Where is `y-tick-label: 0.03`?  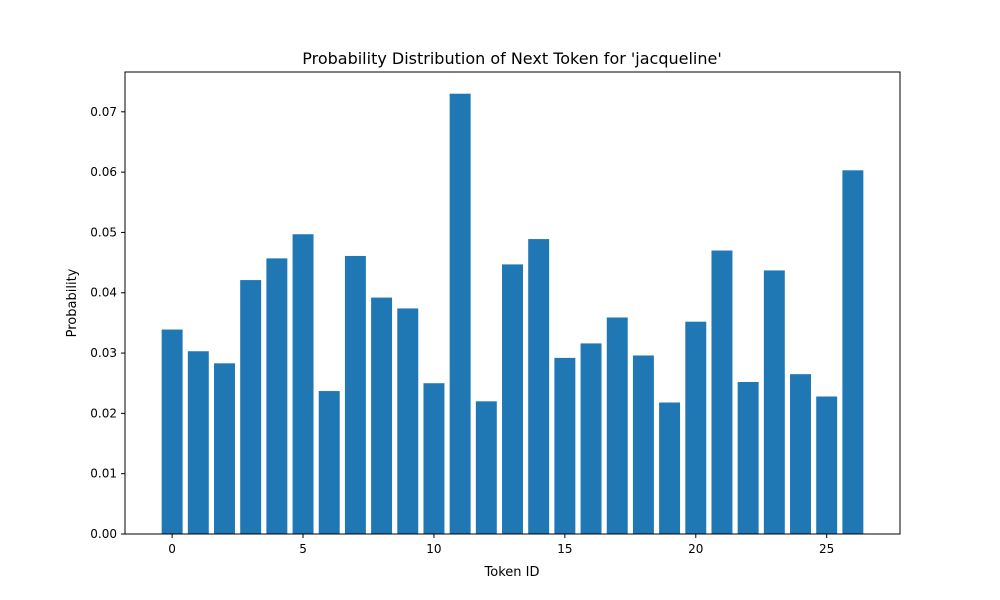 y-tick-label: 0.03 is located at coordinates (103, 353).